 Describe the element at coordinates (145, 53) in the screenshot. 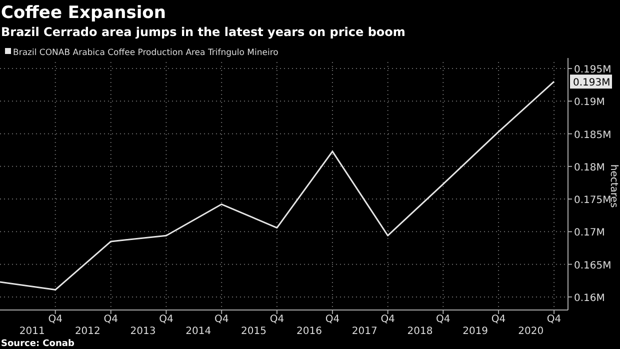

I see `legend-label: Brazil CONAB Arabica Coffee Production Area Trifngulo Mineiro` at that location.